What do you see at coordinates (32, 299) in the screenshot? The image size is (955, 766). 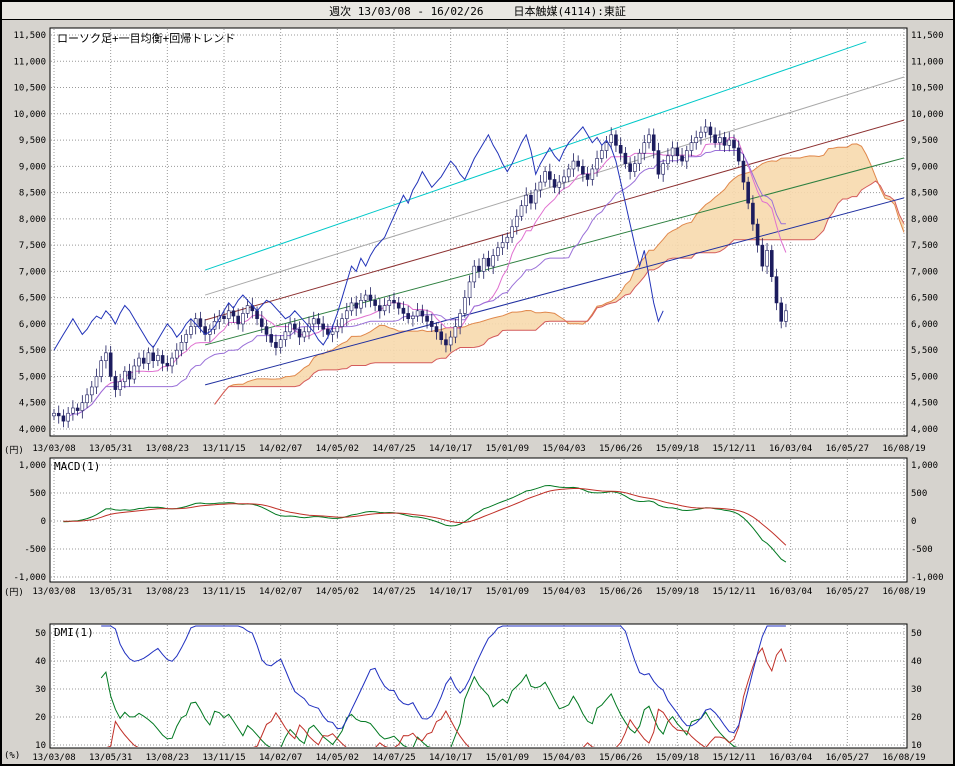 I see `axis-tick-label: 6,500` at bounding box center [32, 299].